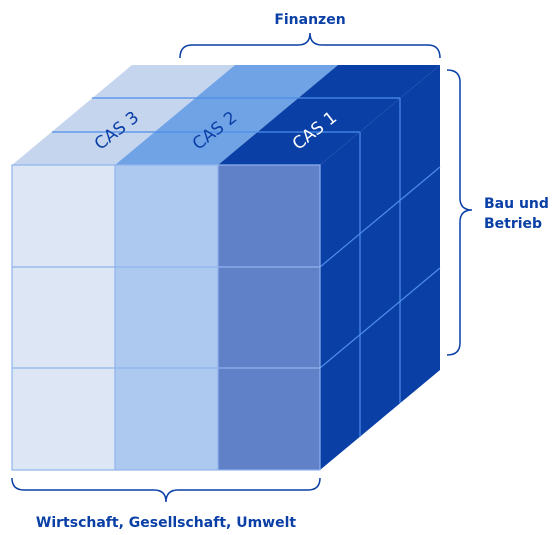 Image resolution: width=552 pixels, height=535 pixels. Describe the element at coordinates (309, 20) in the screenshot. I see `top-label: Finanzen` at that location.